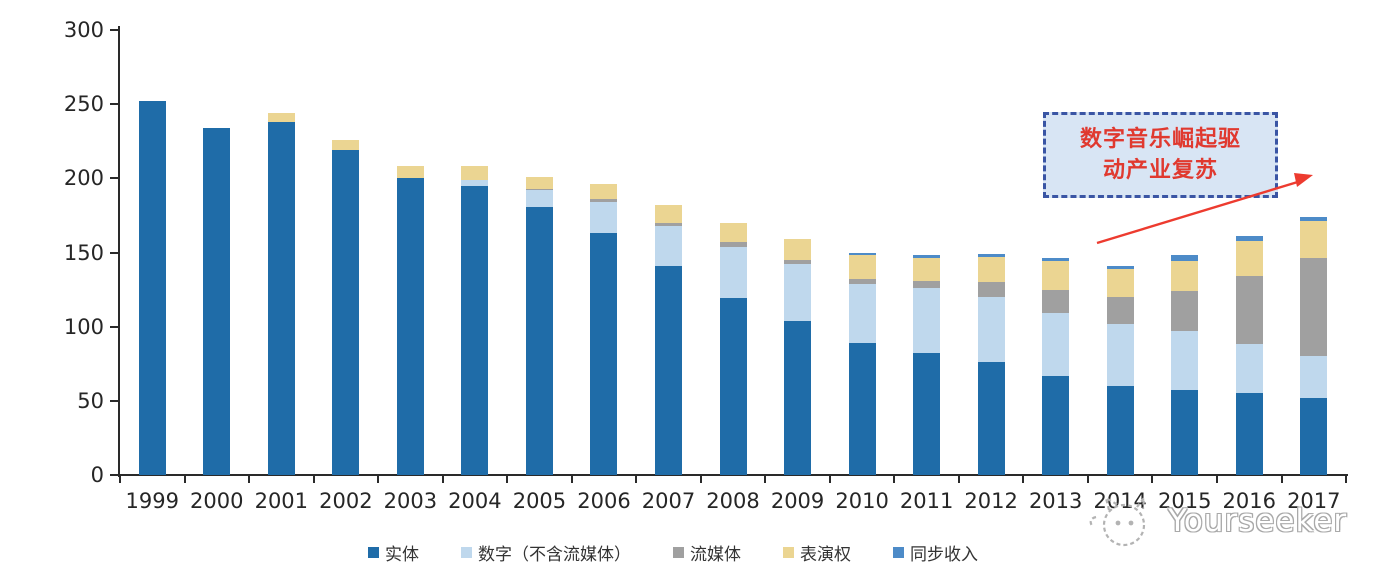 The width and height of the screenshot is (1398, 582). I want to click on x-axis-label: 2010, so click(862, 501).